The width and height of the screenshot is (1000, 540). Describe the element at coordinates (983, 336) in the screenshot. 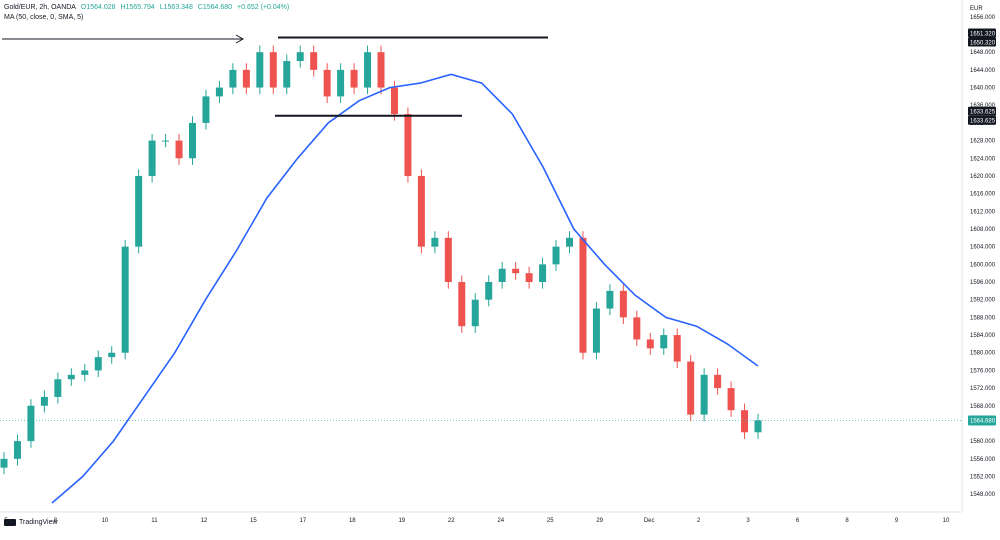

I see `y-tick-label: 1584.000` at that location.